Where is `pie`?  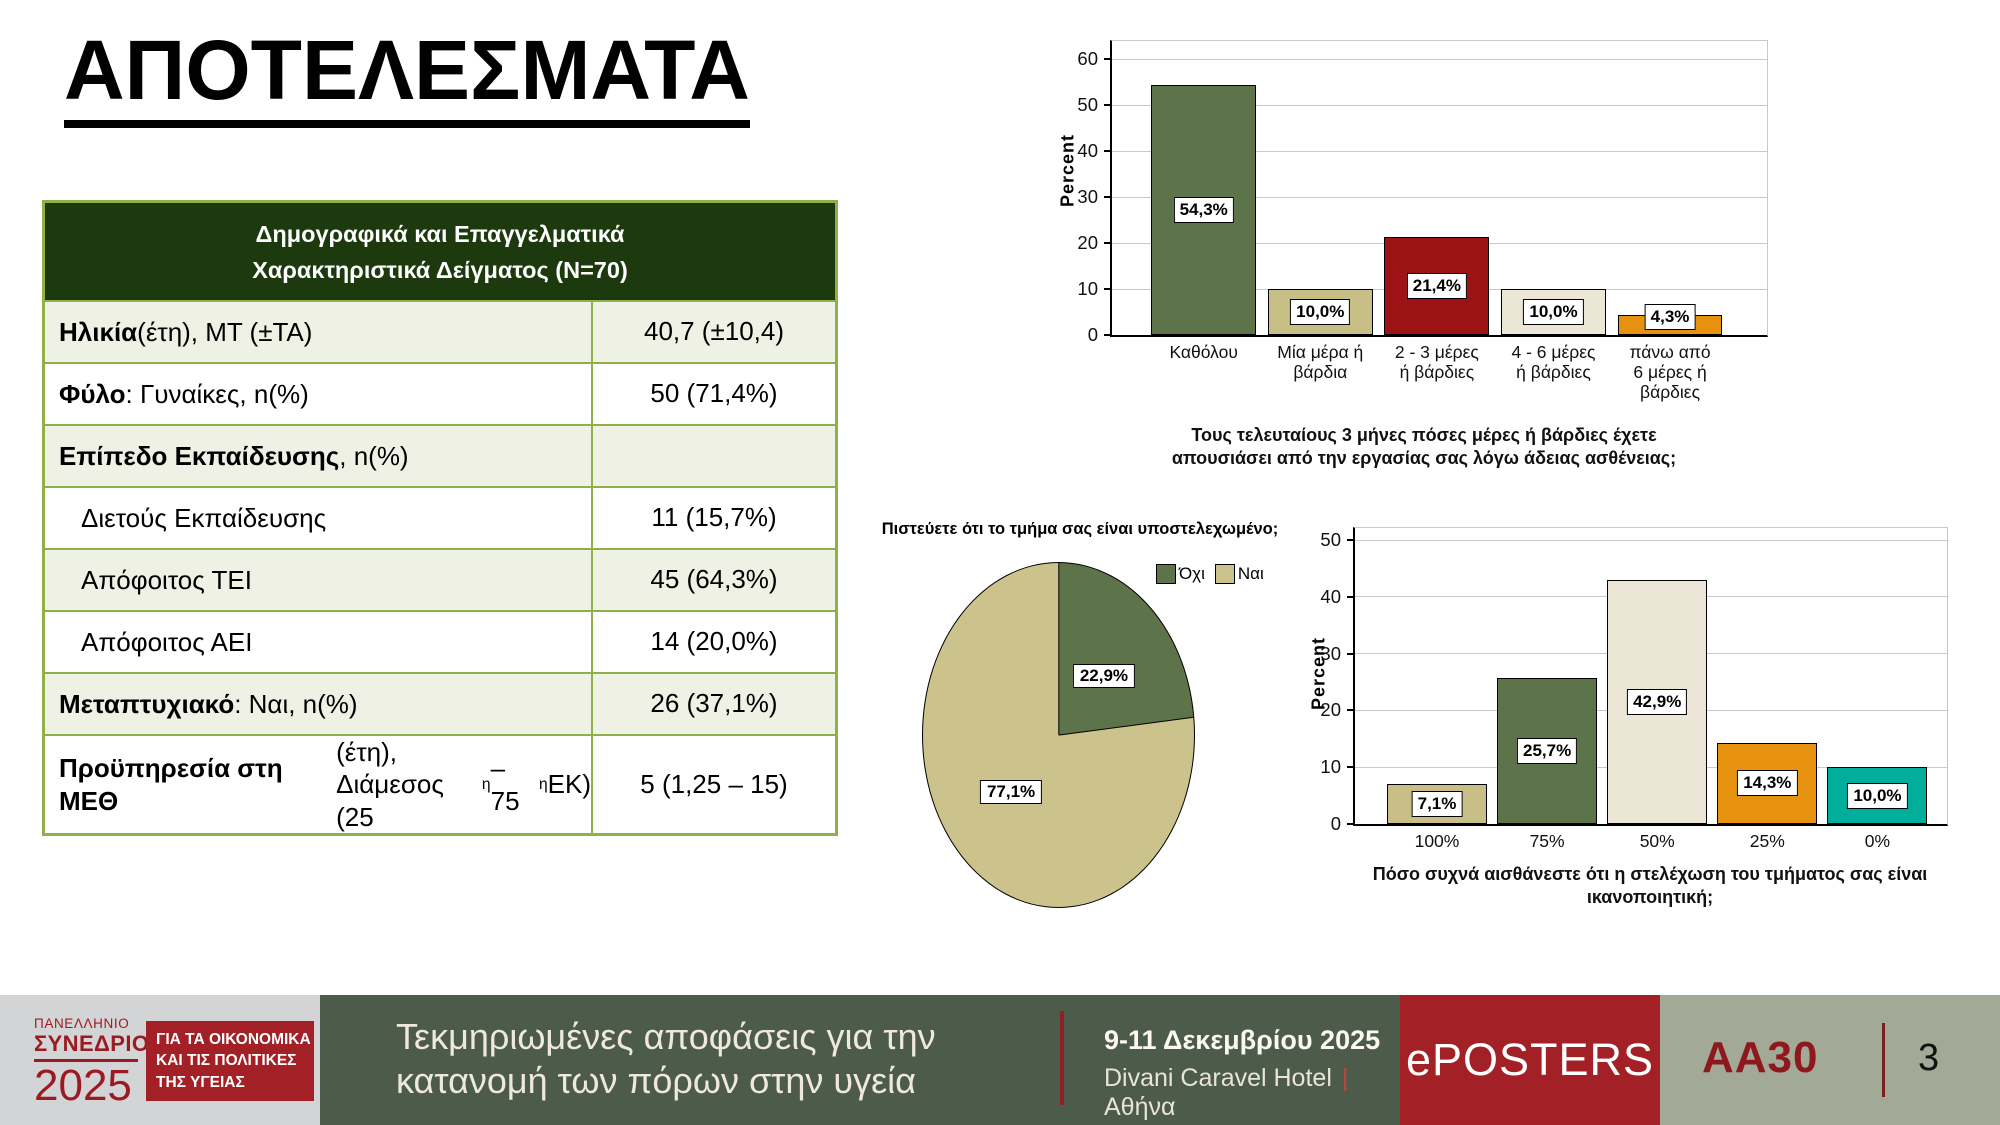 pie is located at coordinates (1058, 735).